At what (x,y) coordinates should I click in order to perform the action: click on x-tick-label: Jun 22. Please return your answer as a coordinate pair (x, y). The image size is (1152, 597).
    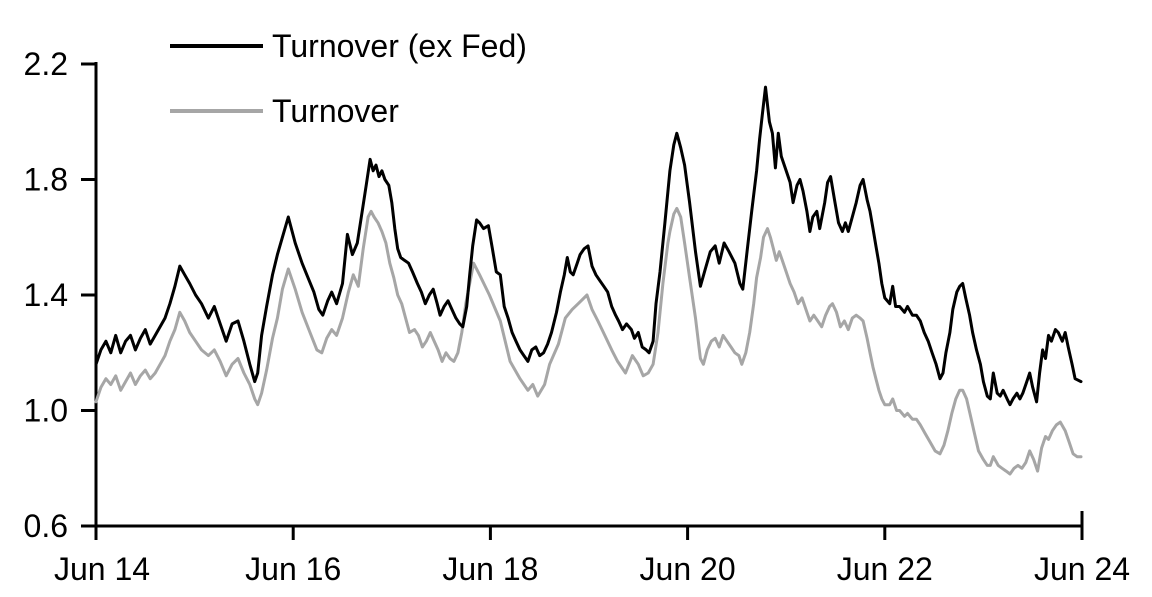
    Looking at the image, I should click on (885, 569).